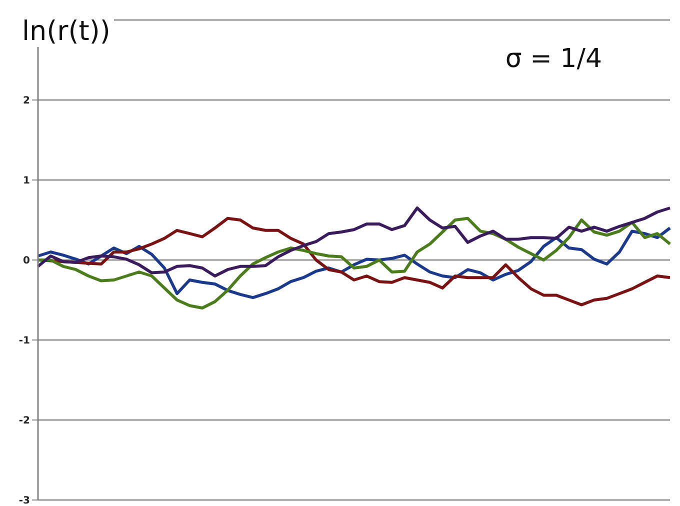 This screenshot has height=506, width=680. Describe the element at coordinates (26, 181) in the screenshot. I see `y-tick-label: 1` at that location.